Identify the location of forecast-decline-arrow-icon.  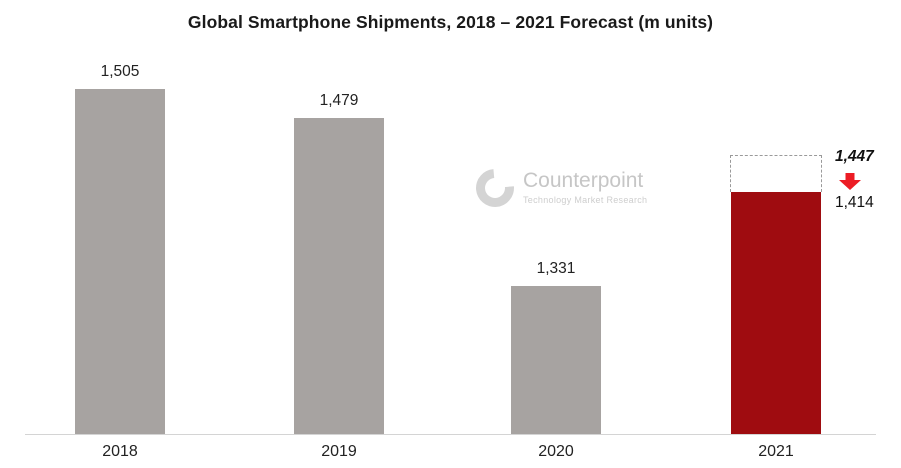
(850, 181).